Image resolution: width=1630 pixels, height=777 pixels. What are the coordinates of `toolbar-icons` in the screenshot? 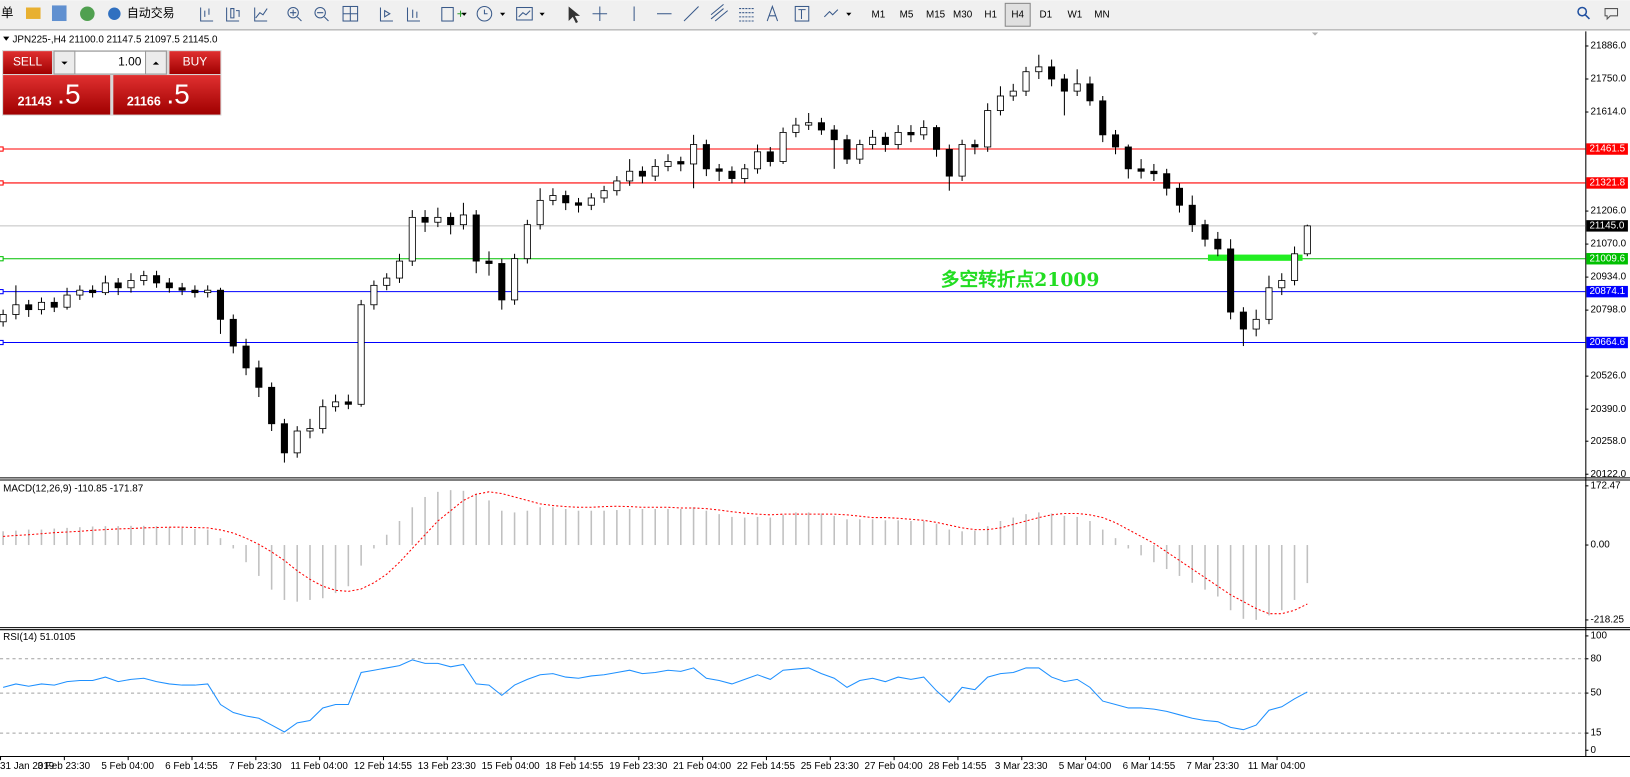 It's located at (519, 13).